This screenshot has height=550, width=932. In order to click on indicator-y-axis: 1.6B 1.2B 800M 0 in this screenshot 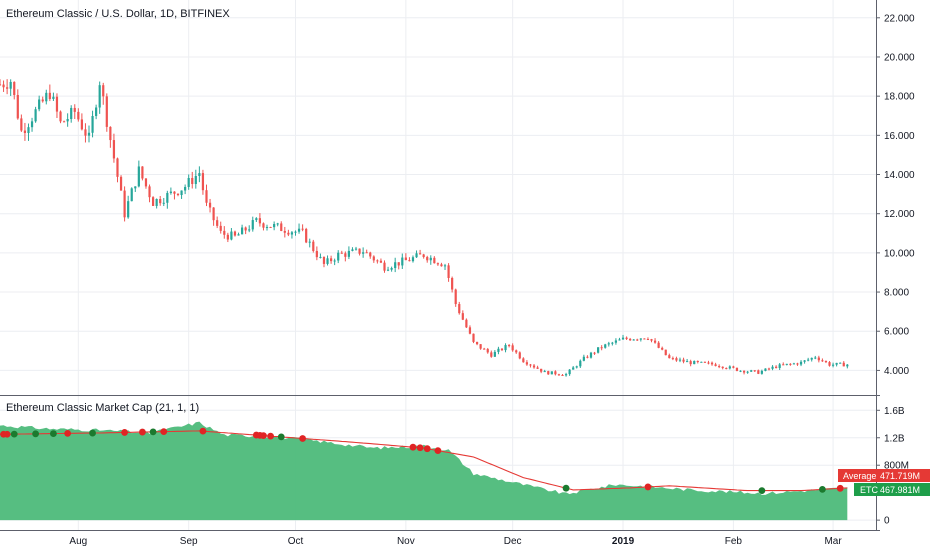, I will do `click(892, 466)`.